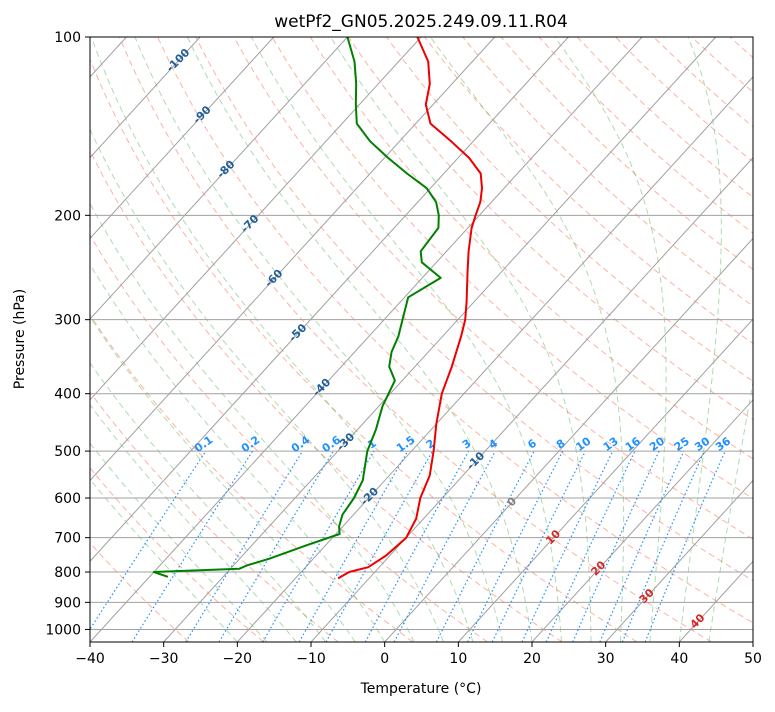 This screenshot has width=775, height=712. What do you see at coordinates (238, 659) in the screenshot?
I see `x-tick-label: −20` at bounding box center [238, 659].